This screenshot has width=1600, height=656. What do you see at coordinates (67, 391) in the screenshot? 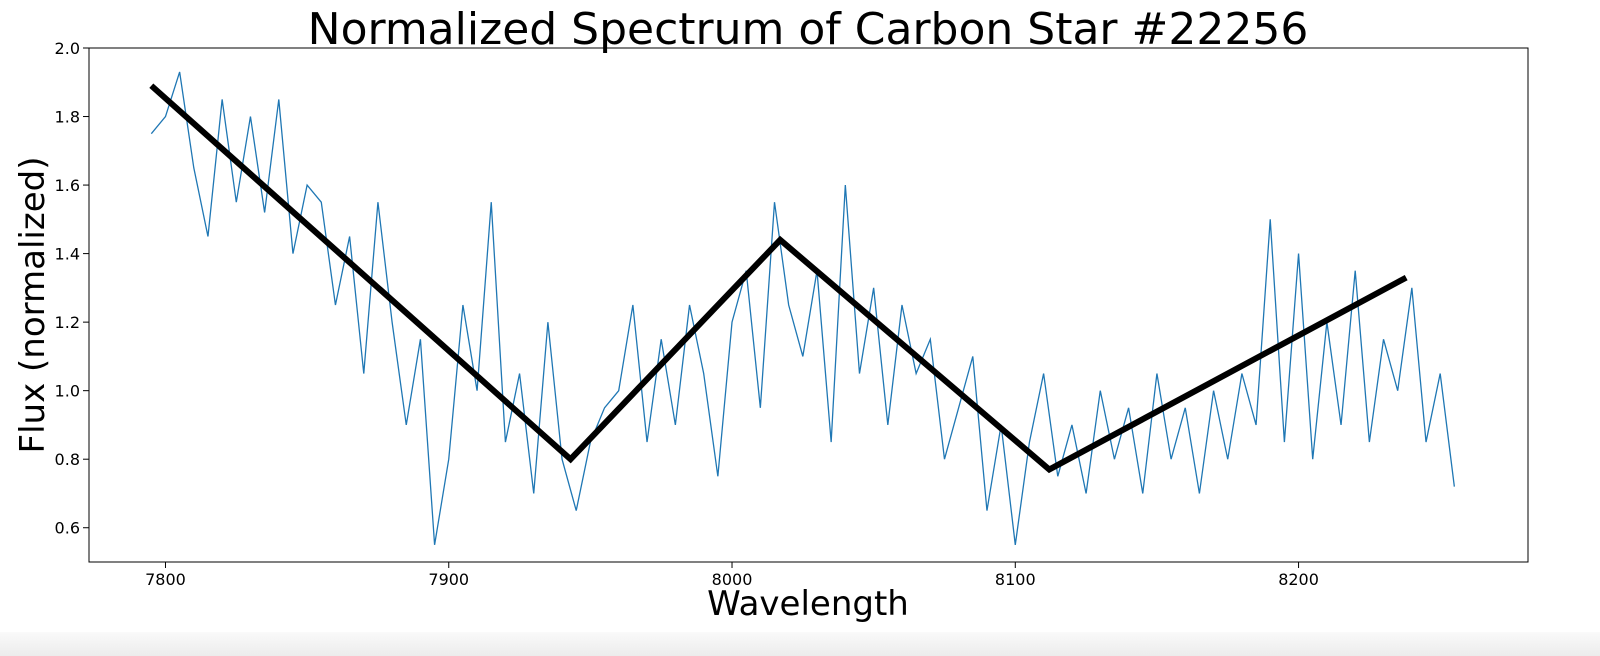
I see `y-tick-label: 1.0` at bounding box center [67, 391].